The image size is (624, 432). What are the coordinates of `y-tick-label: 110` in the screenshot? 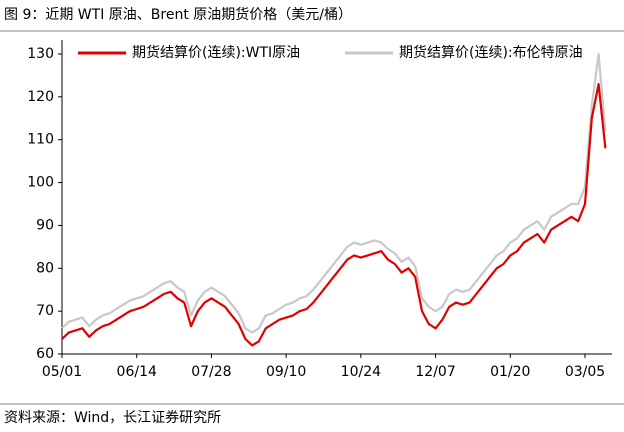 It's located at (40, 140).